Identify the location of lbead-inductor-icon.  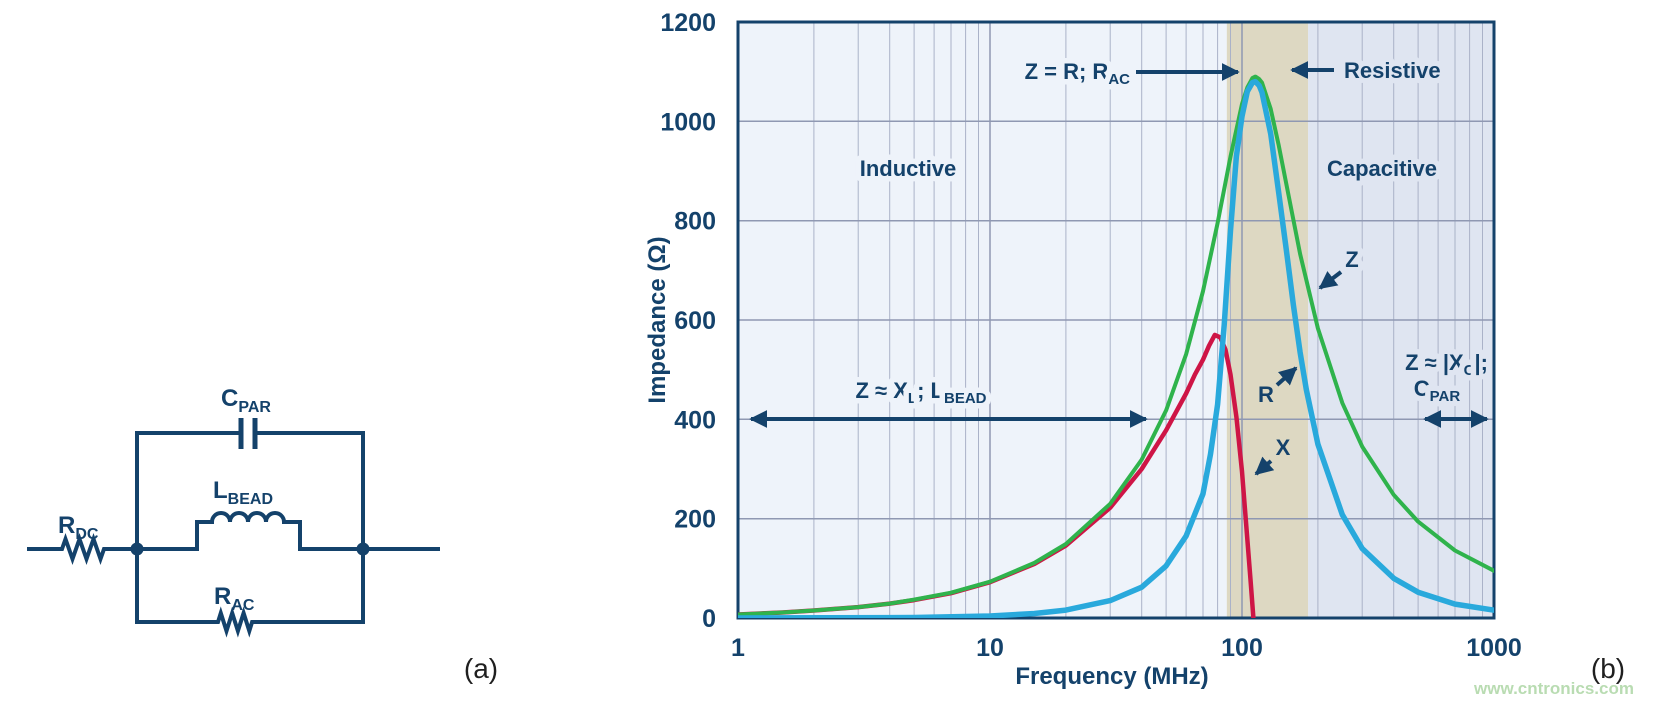
(250, 531).